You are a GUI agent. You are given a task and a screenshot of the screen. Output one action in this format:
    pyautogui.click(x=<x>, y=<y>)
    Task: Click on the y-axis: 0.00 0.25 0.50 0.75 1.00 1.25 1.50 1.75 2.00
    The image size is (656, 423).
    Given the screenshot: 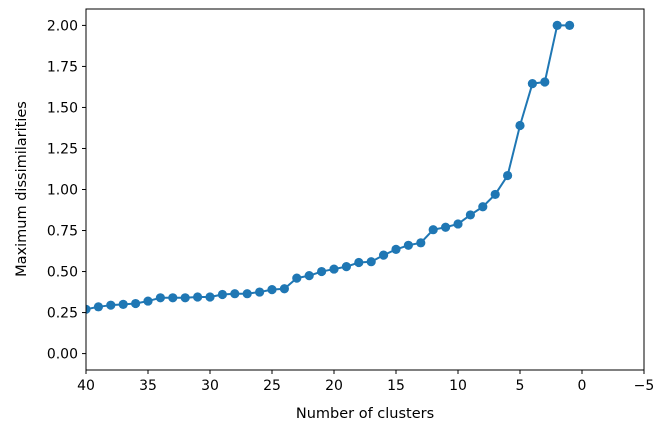 What is the action you would take?
    pyautogui.click(x=66, y=190)
    